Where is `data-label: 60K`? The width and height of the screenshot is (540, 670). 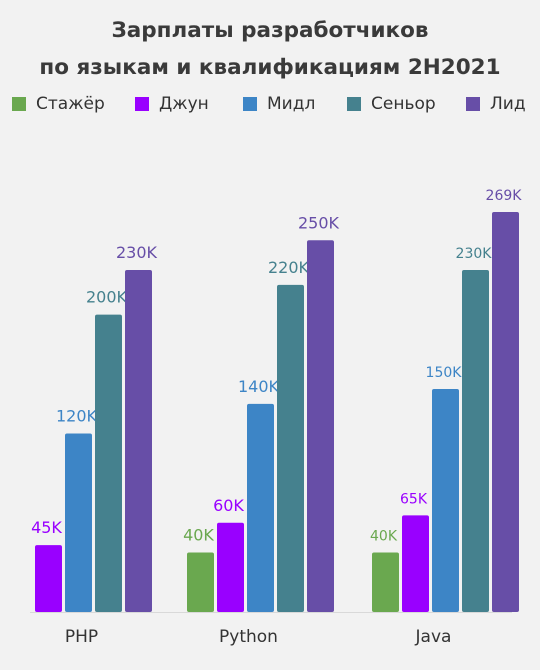 data-label: 60K is located at coordinates (228, 505).